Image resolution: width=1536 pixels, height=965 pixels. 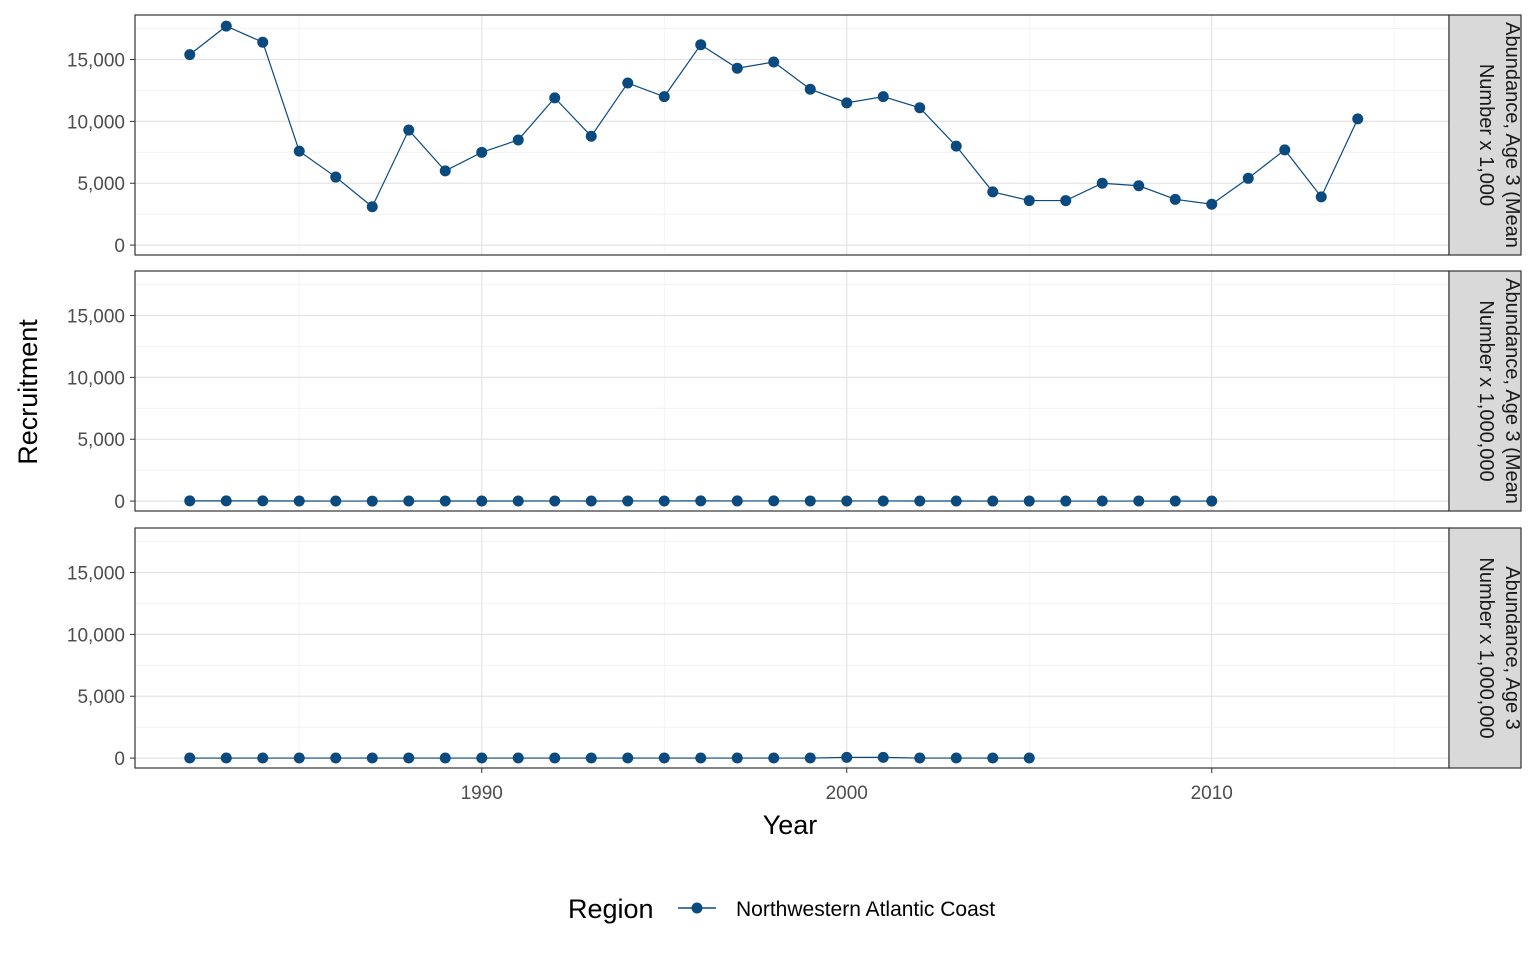 What do you see at coordinates (865, 909) in the screenshot?
I see `legend-entry-label: Northwestern Atlantic Coast` at bounding box center [865, 909].